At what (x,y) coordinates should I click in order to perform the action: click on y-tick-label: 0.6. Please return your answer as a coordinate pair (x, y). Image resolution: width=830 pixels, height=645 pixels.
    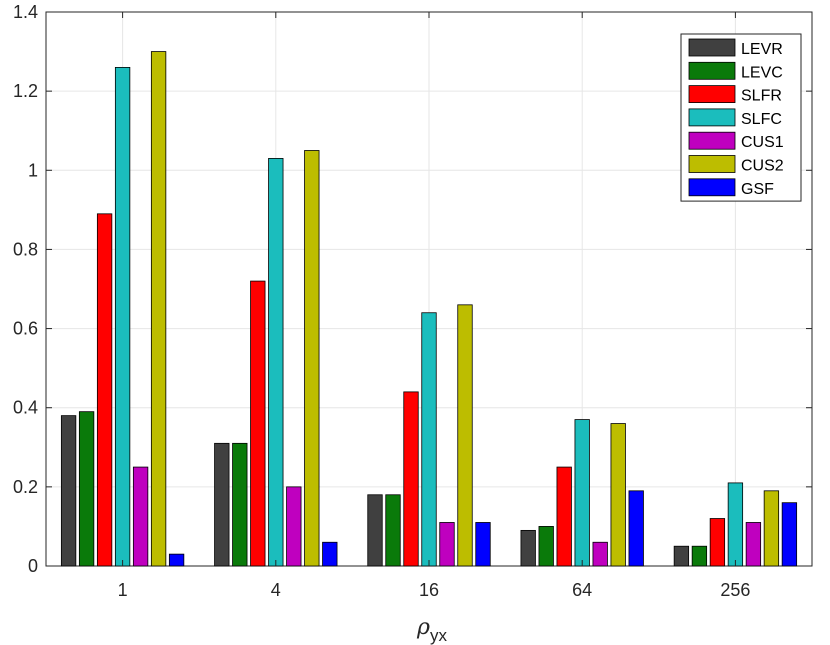
    Looking at the image, I should click on (25, 329).